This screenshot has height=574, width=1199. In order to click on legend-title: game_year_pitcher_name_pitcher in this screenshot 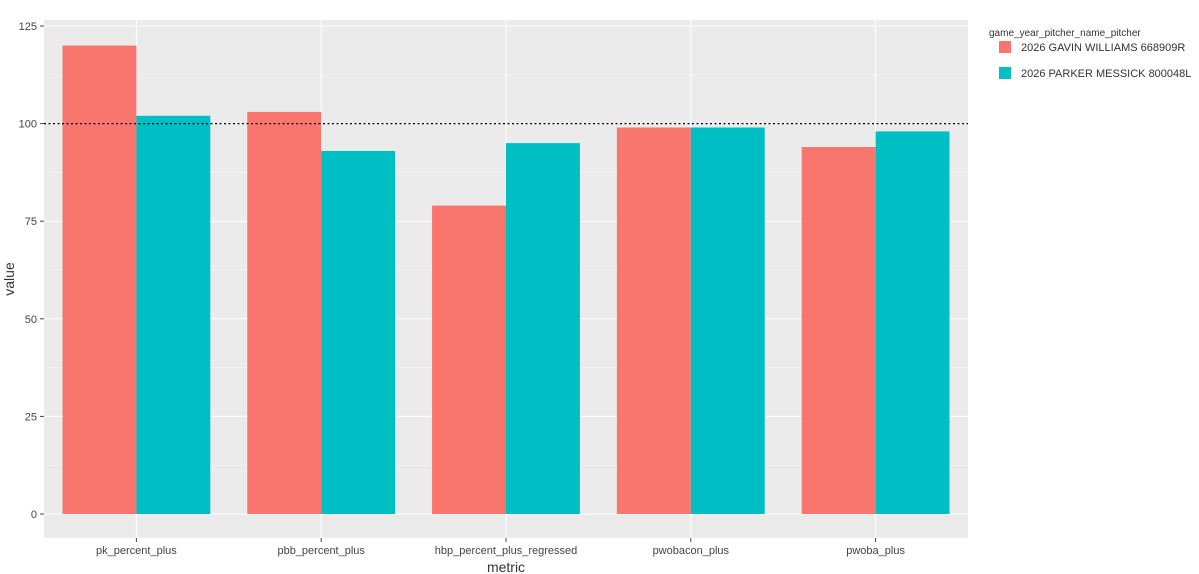, I will do `click(1065, 33)`.